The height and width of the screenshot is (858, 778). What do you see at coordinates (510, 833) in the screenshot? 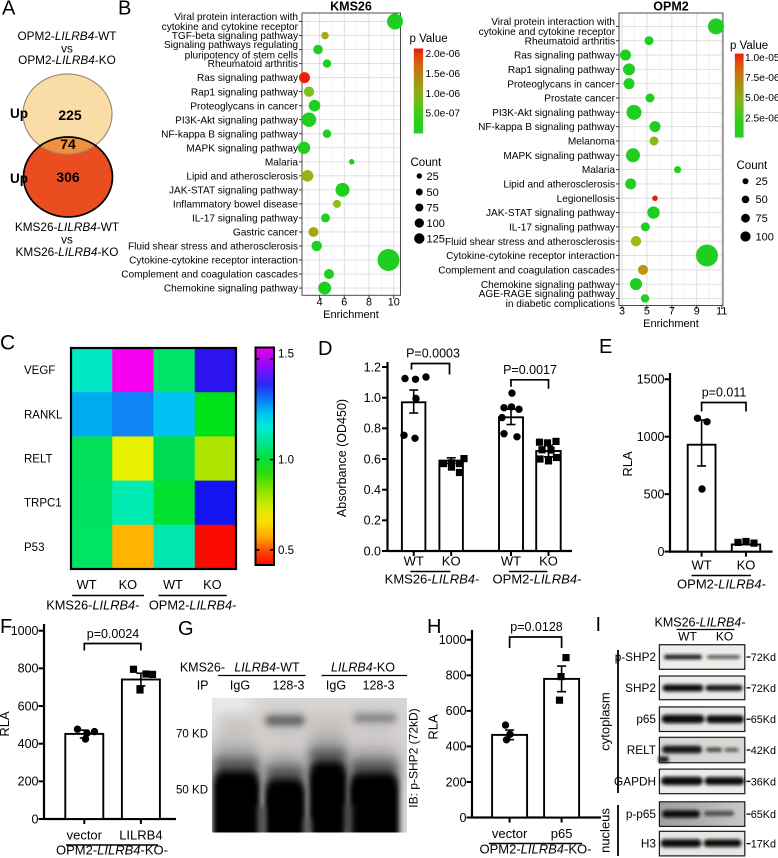
I see `svg-text: vector` at bounding box center [510, 833].